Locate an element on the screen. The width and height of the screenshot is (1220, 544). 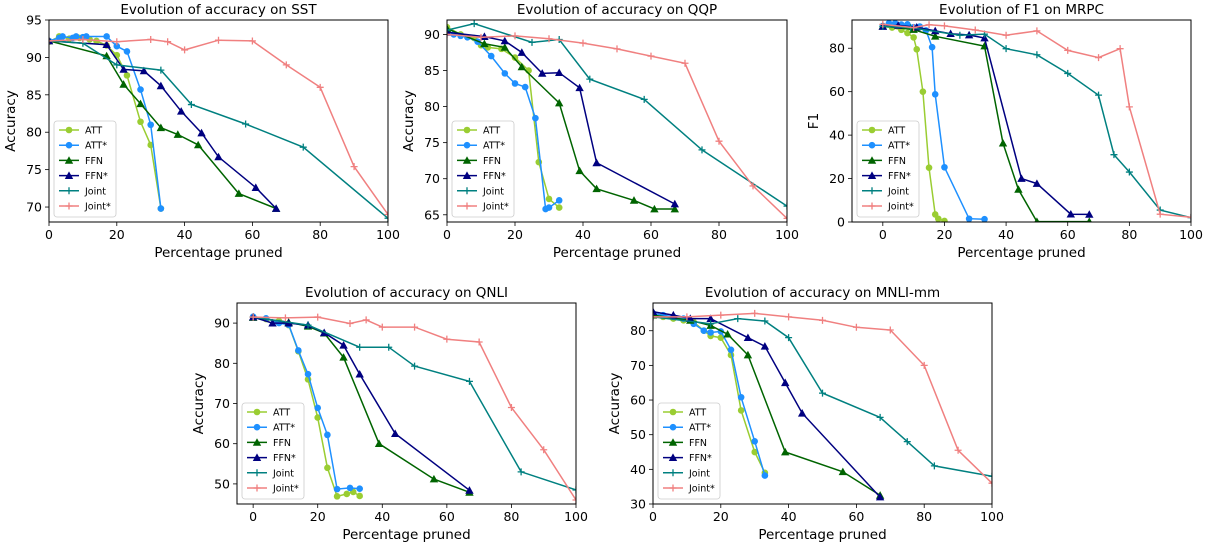
series-line-joint is located at coordinates (822, 397).